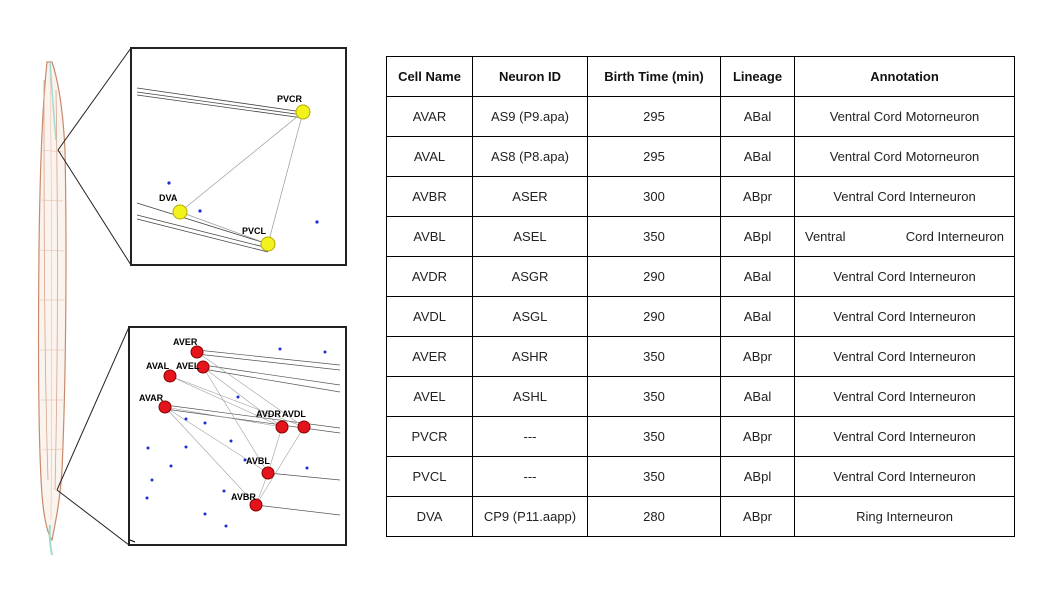 The image size is (1058, 595). I want to click on node-avdr, so click(282, 427).